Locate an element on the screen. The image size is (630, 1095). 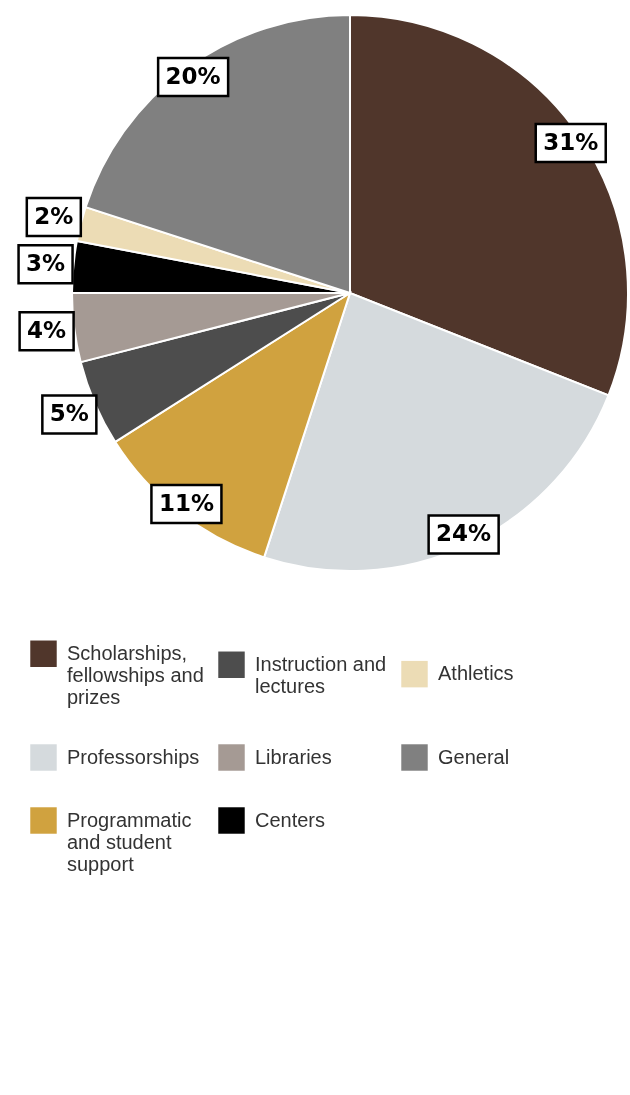
data-label: 2% is located at coordinates (54, 215).